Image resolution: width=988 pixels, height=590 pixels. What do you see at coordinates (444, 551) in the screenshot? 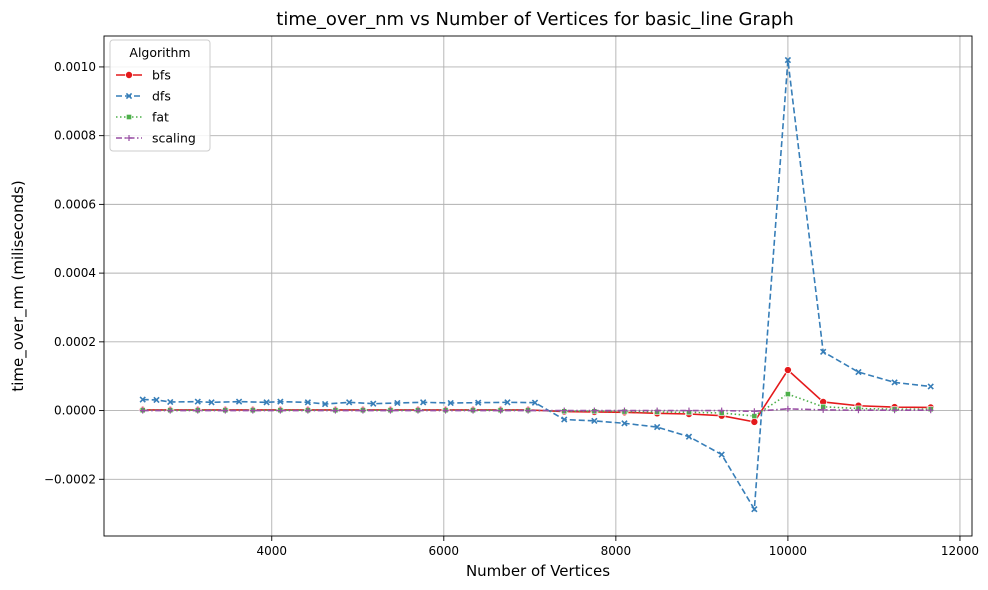
I see `x-tick-label: 6000` at bounding box center [444, 551].